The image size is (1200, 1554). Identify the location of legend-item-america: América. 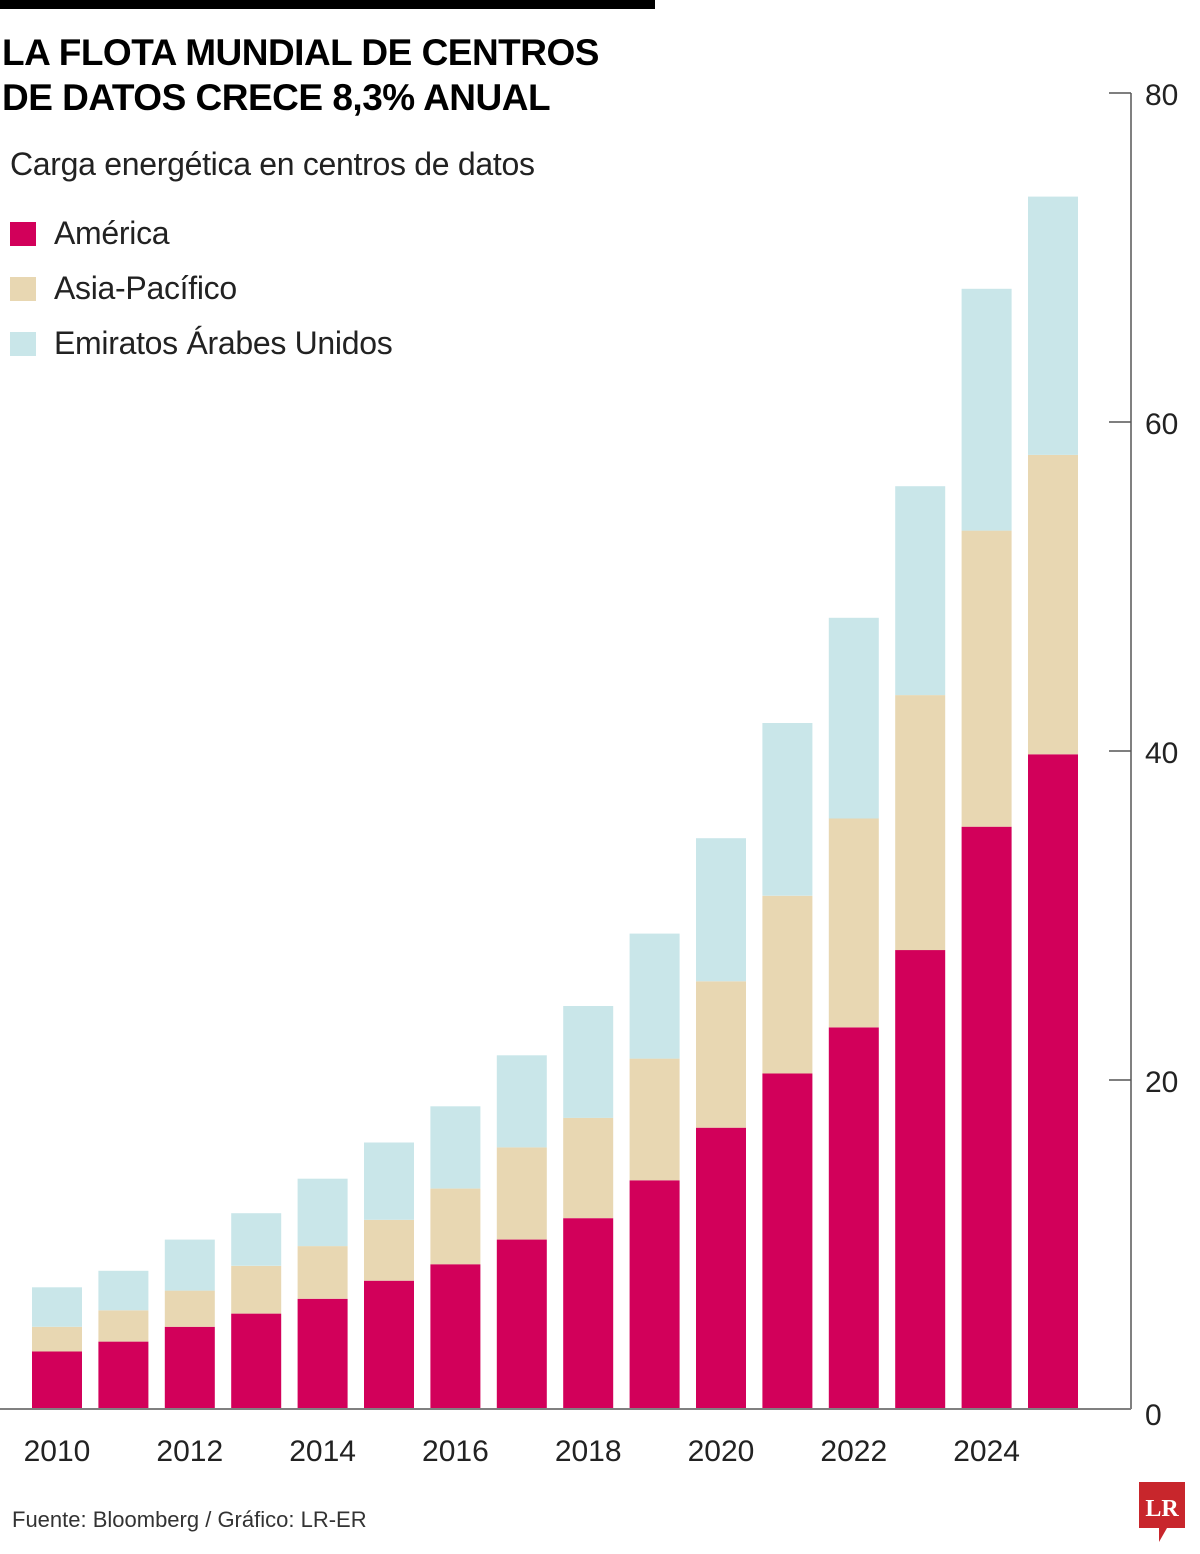
(201, 233).